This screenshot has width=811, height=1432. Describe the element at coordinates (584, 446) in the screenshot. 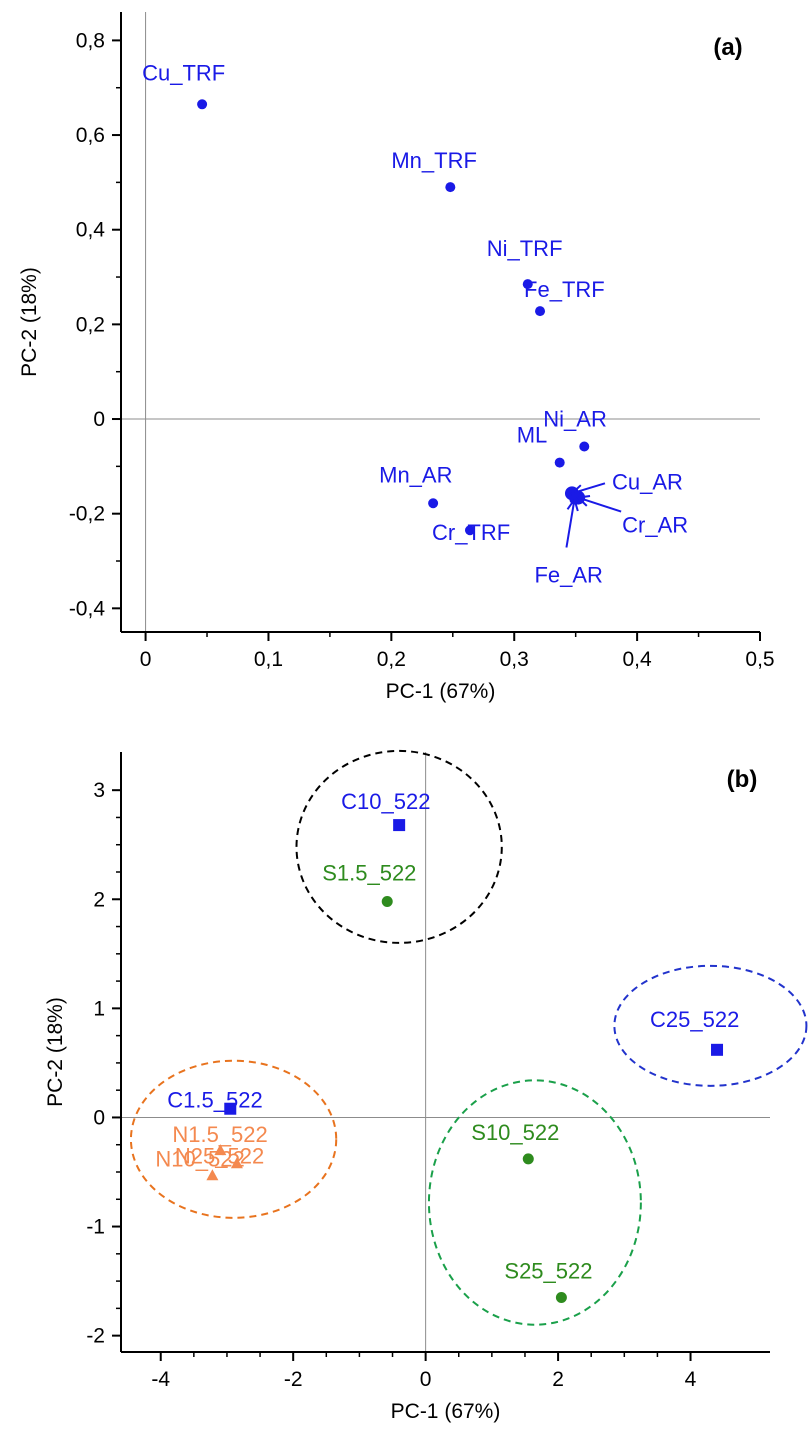

I see `loading-point-ni-ar` at that location.